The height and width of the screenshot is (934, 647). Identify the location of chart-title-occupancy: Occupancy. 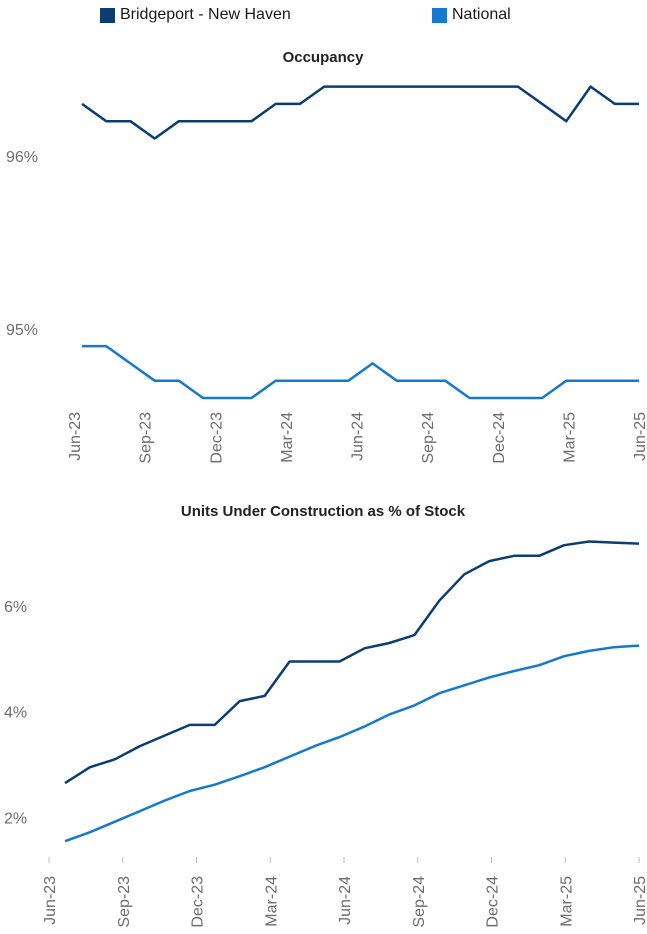
(324, 57).